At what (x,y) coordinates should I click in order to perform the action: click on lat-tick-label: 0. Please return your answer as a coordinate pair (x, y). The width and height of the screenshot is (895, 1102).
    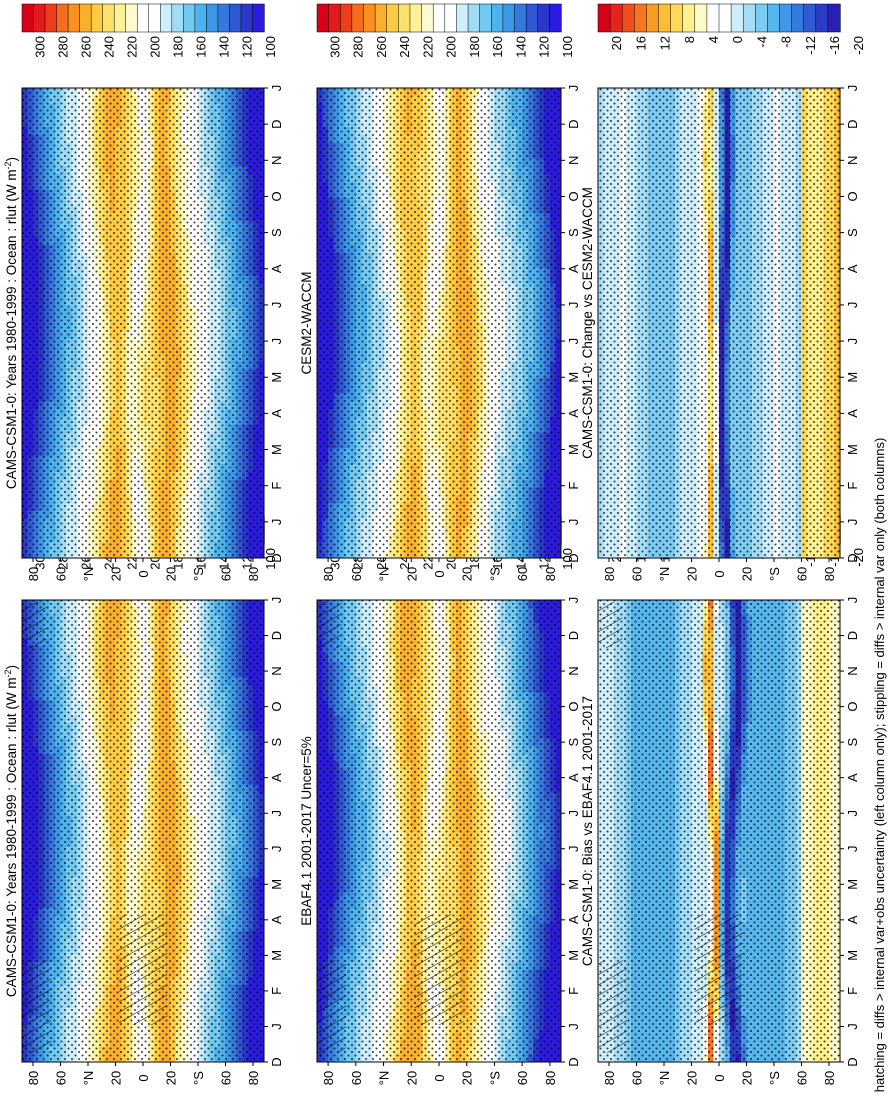
    Looking at the image, I should click on (143, 1077).